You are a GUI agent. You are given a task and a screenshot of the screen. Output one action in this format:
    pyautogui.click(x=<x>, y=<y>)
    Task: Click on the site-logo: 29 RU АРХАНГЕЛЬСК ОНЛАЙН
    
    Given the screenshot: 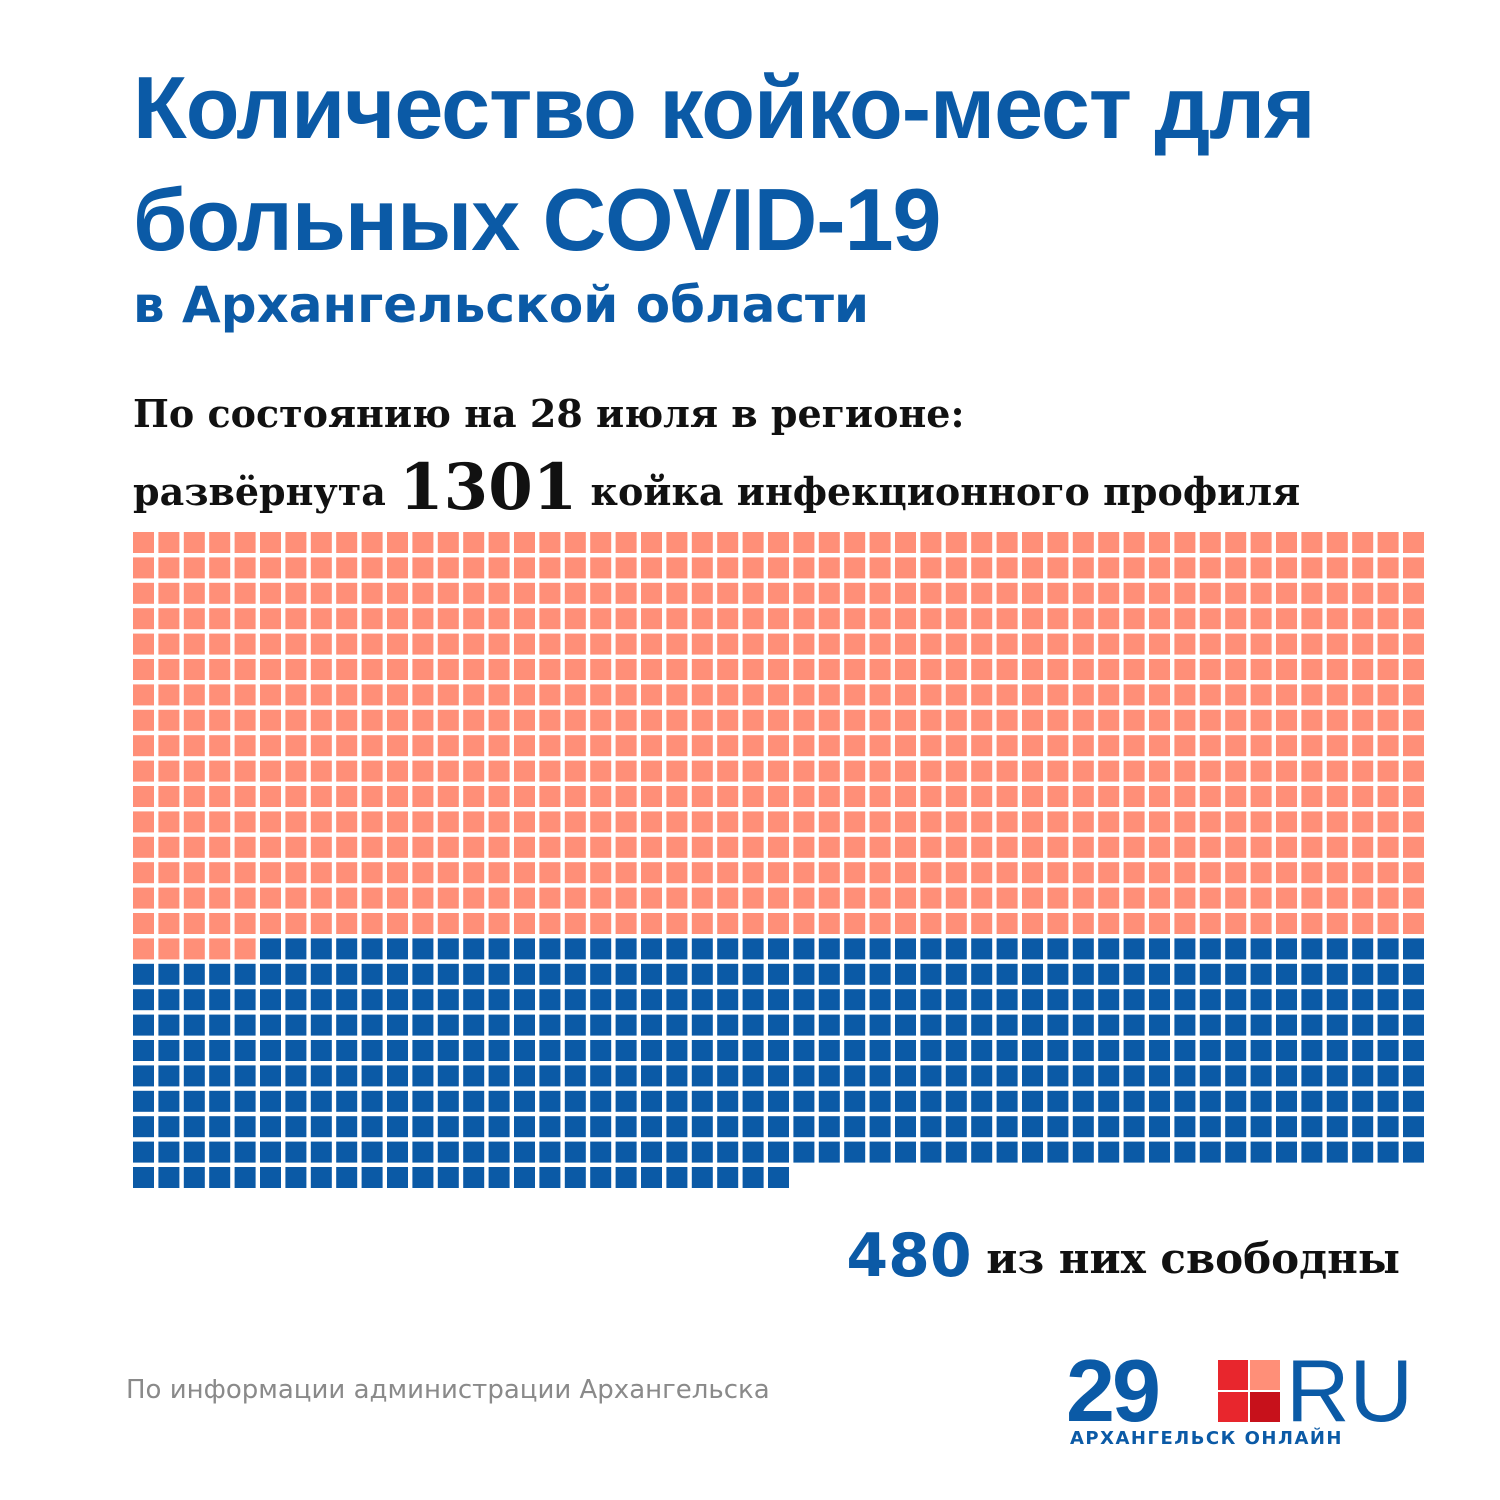 What is the action you would take?
    pyautogui.click(x=1239, y=1399)
    